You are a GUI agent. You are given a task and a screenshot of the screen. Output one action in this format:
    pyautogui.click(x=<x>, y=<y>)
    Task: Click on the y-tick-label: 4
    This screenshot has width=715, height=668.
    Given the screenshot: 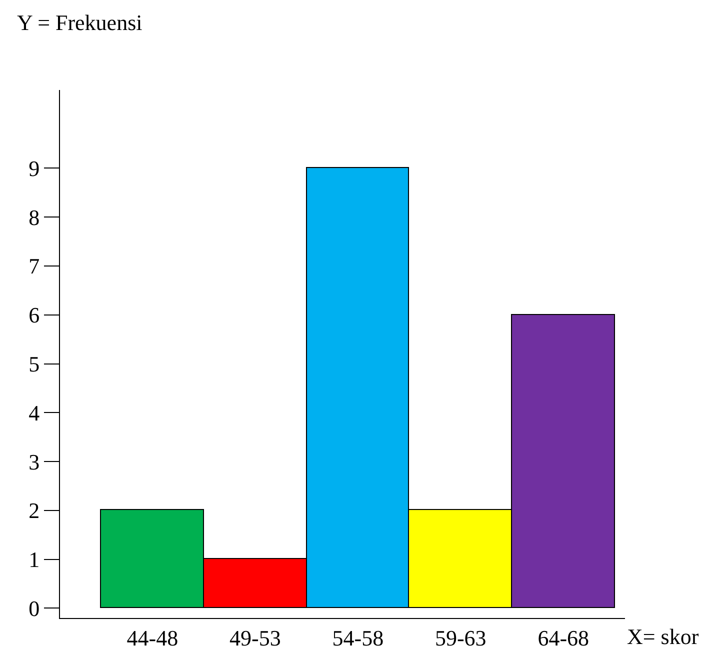 What is the action you would take?
    pyautogui.click(x=34, y=413)
    